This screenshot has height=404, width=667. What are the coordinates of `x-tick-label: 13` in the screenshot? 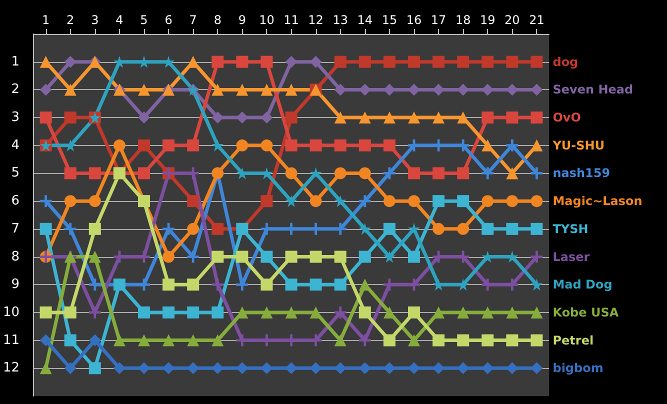 It's located at (340, 20).